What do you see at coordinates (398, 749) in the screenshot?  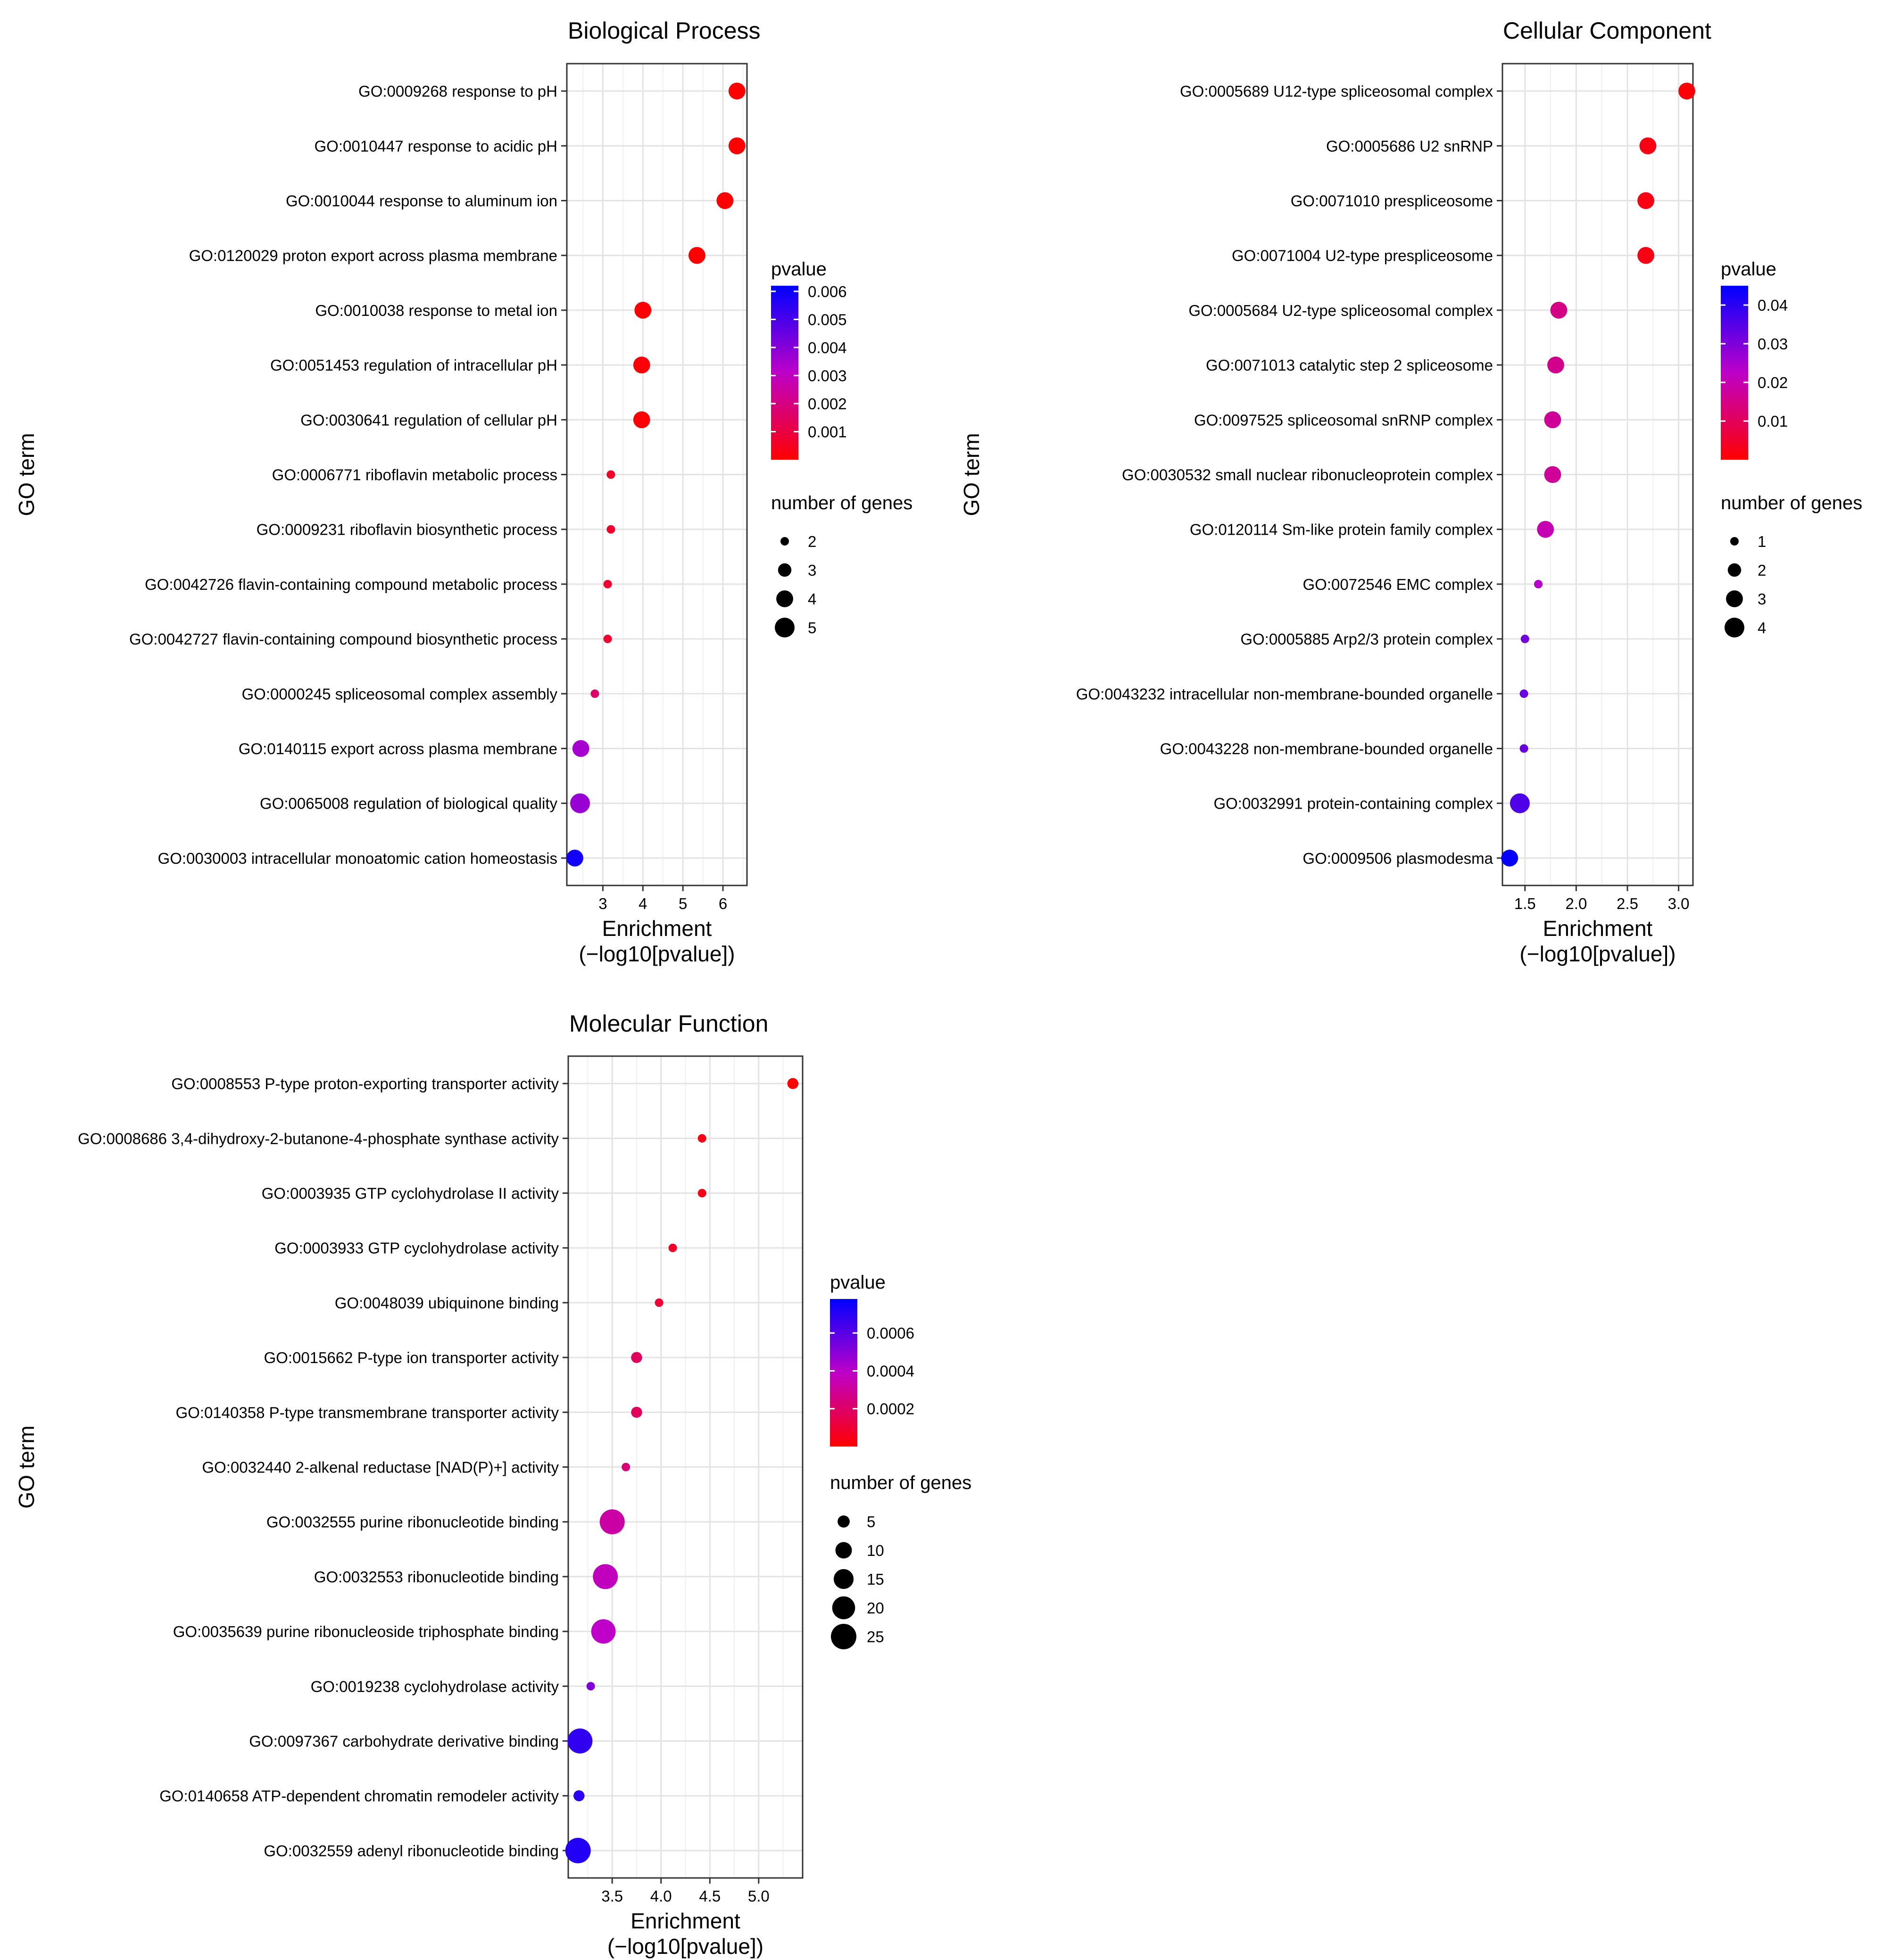 I see `y-tick-label: GO:0140115 export across plasma membrane` at bounding box center [398, 749].